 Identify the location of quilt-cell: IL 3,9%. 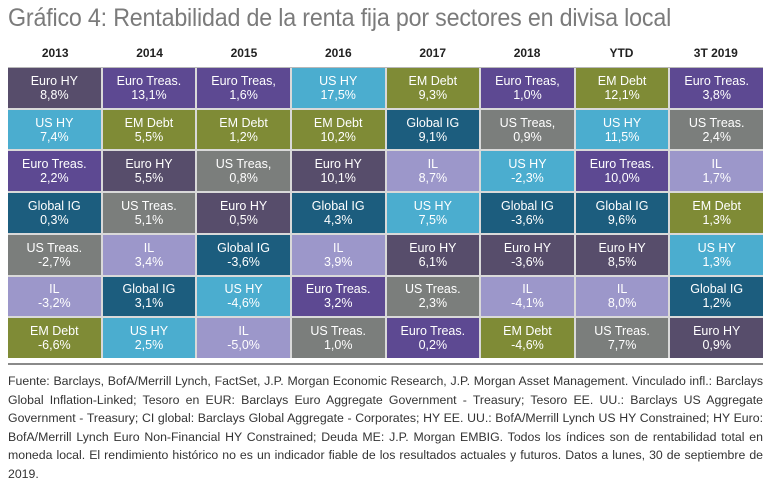
(338, 254).